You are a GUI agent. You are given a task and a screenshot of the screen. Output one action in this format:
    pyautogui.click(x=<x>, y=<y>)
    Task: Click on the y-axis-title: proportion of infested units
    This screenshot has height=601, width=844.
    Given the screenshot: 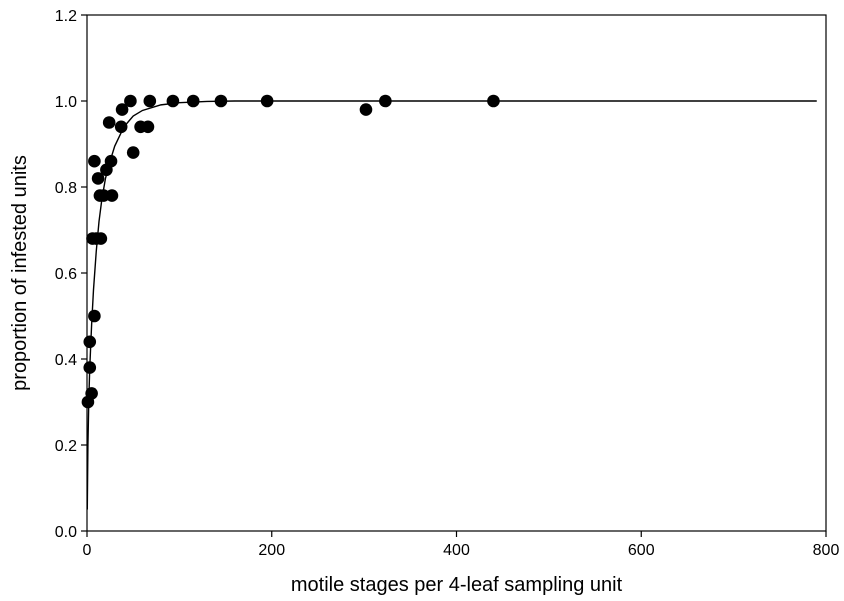 What is the action you would take?
    pyautogui.click(x=20, y=273)
    